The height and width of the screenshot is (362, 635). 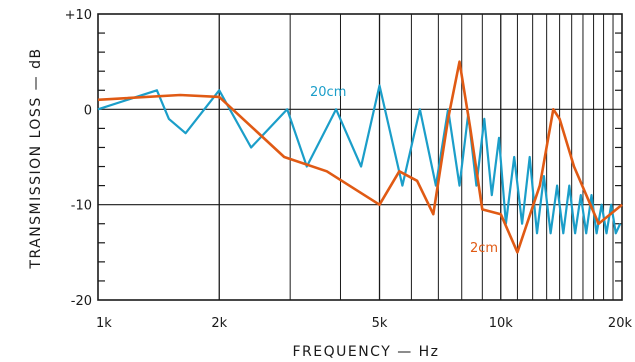 I want to click on y-axis-tick-labels: +10 0 -10 -20, so click(x=78, y=158).